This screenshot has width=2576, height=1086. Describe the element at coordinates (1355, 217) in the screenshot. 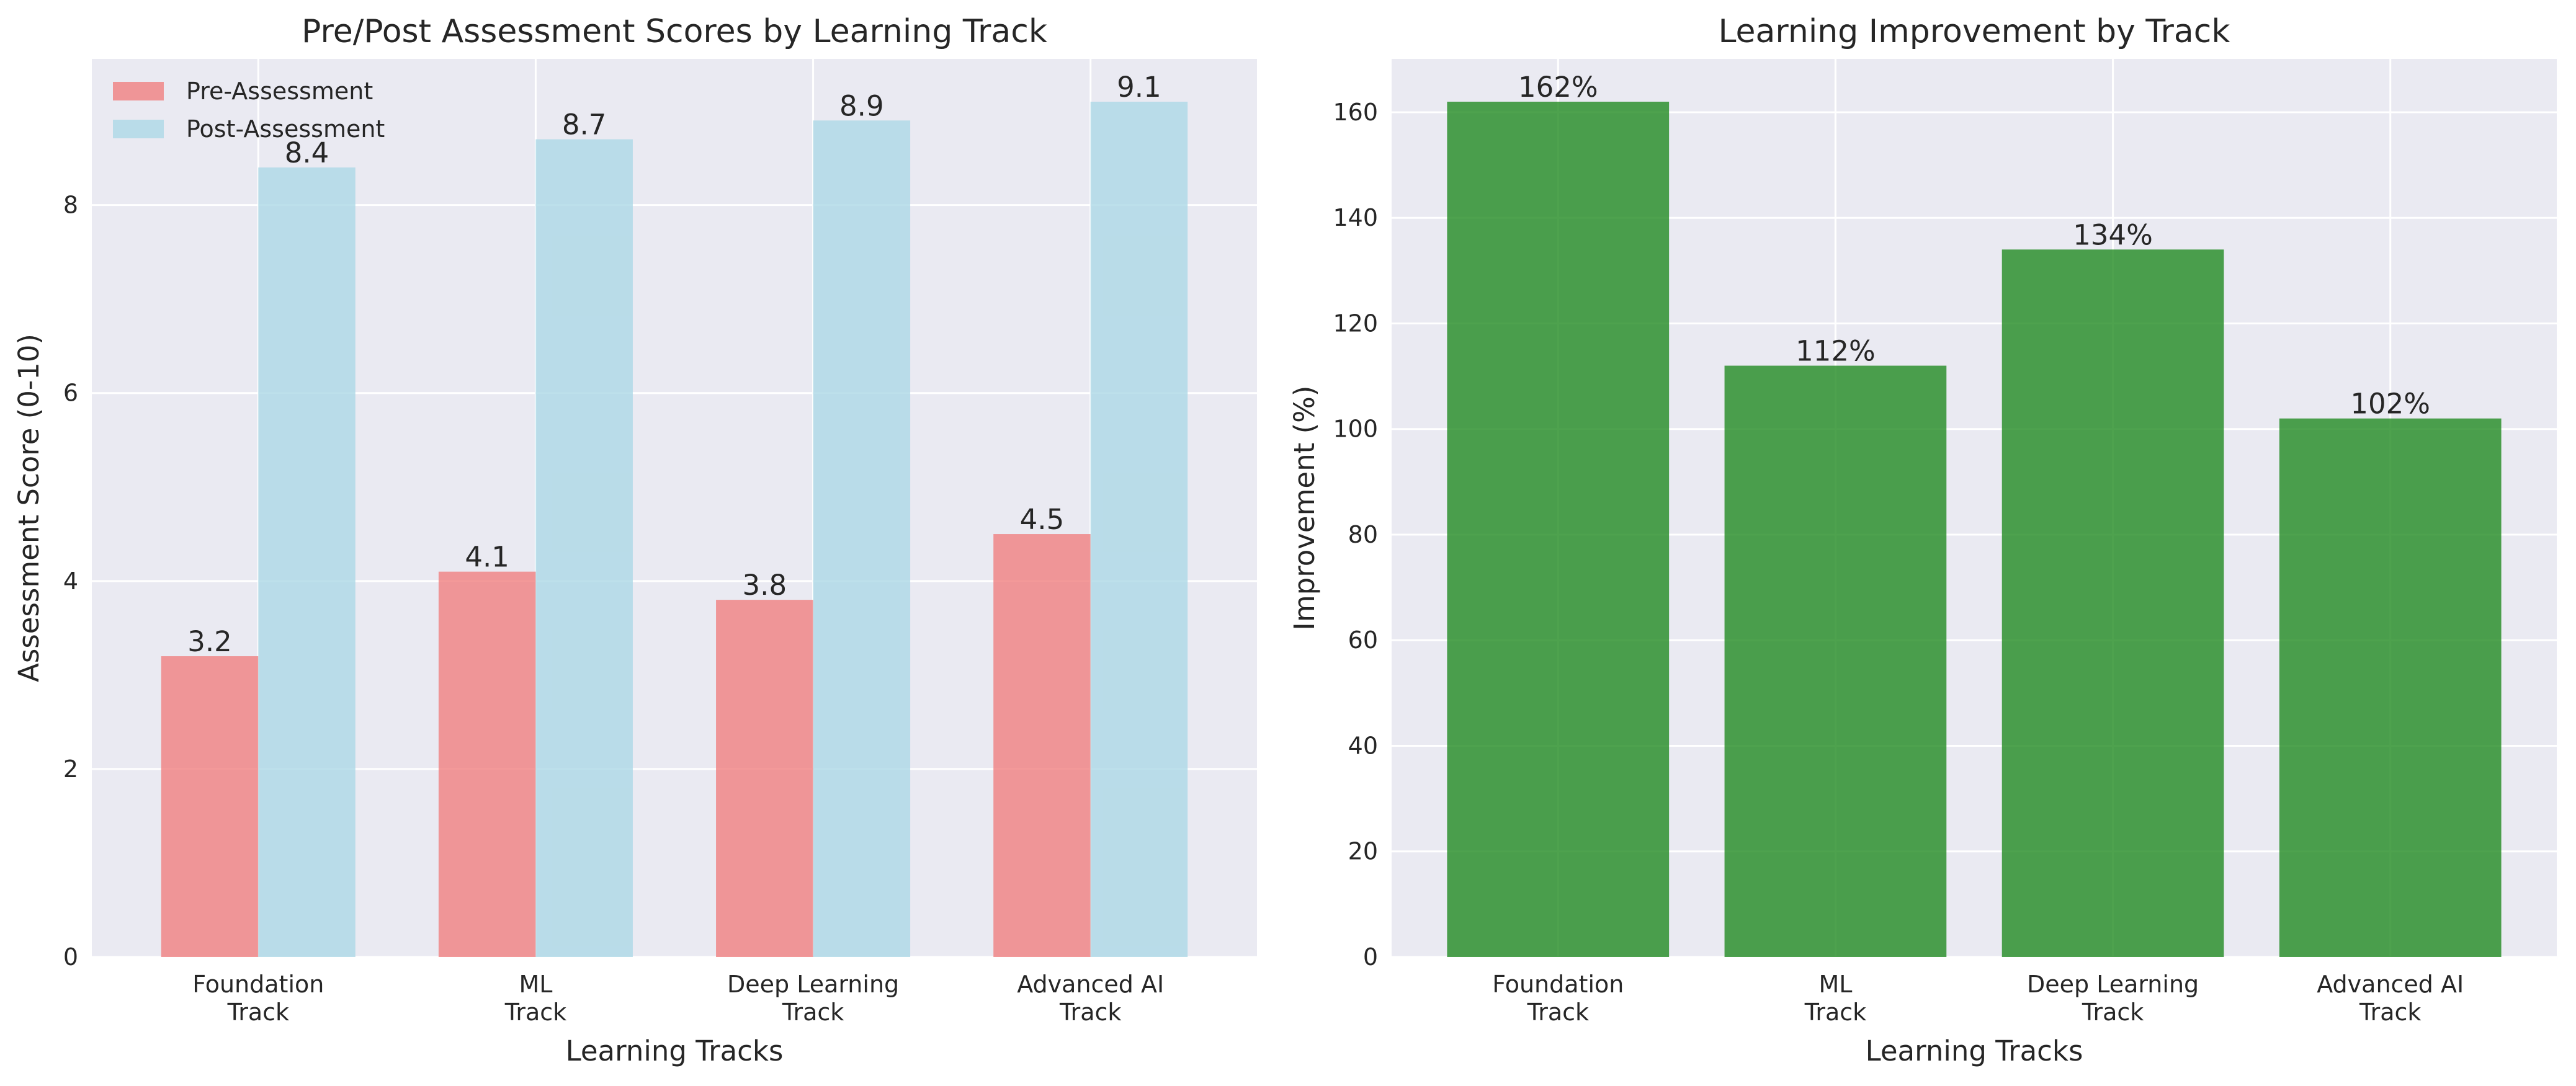

I see `right-y-tick-label: 140` at that location.